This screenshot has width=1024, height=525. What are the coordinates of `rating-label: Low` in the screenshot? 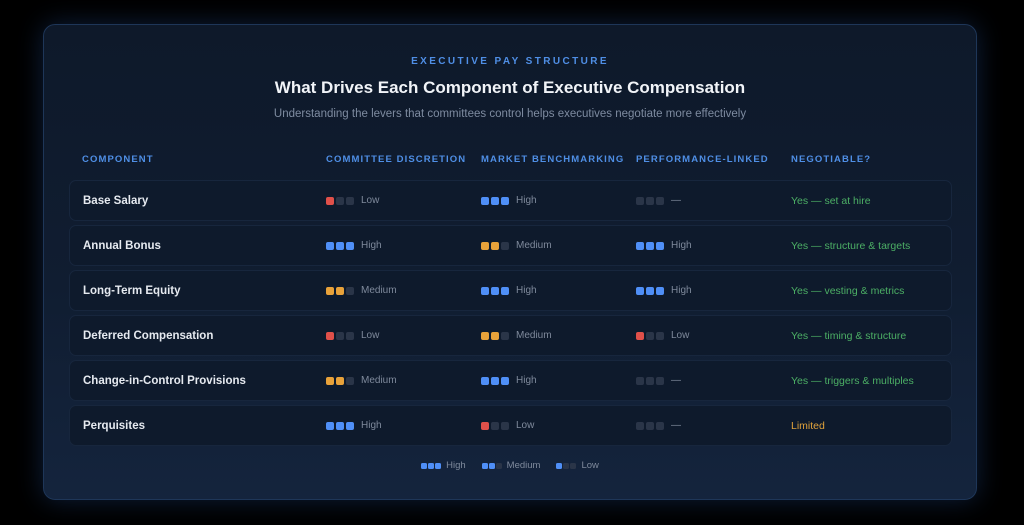 It's located at (370, 200).